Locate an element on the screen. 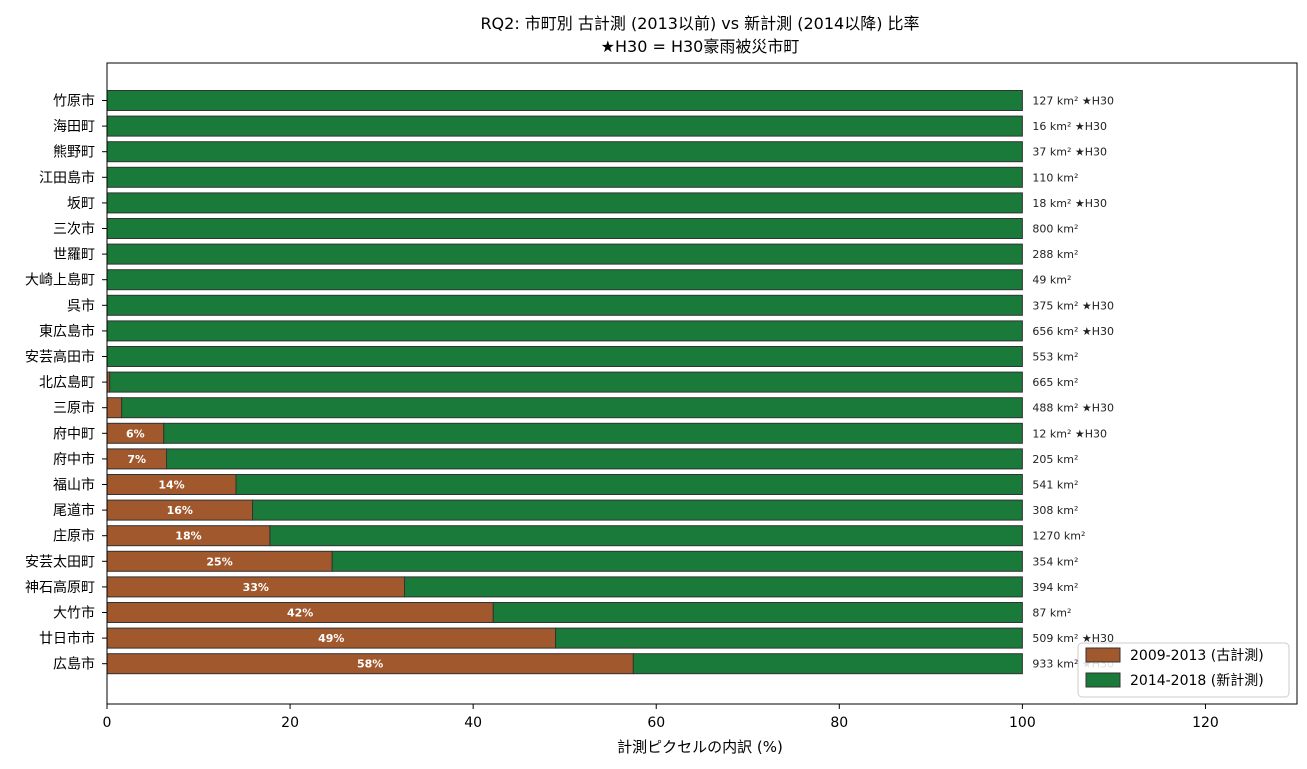  area-annotation-17: 1270 km² is located at coordinates (1058, 536).